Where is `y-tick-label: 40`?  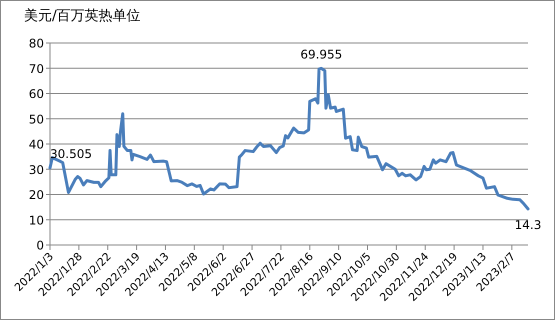 y-tick-label: 40 is located at coordinates (36, 145).